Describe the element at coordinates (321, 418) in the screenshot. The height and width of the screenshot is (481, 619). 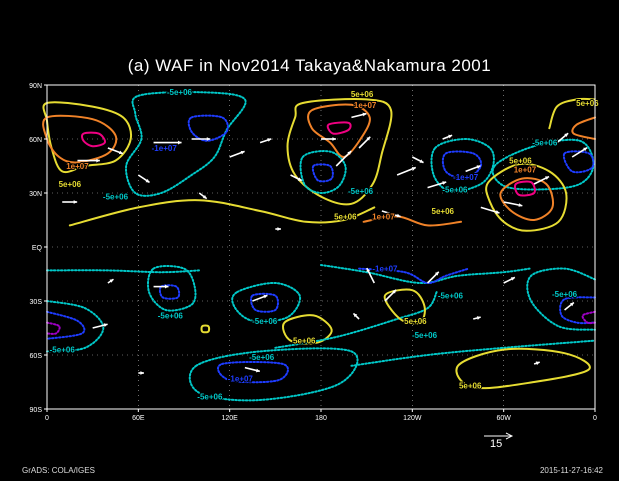
I see `x-tick-label: 180` at that location.